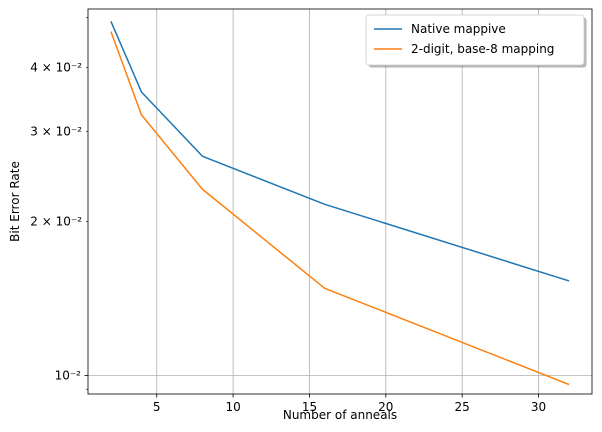 This screenshot has height=432, width=602. I want to click on legend-label-1: Native mappive, so click(458, 29).